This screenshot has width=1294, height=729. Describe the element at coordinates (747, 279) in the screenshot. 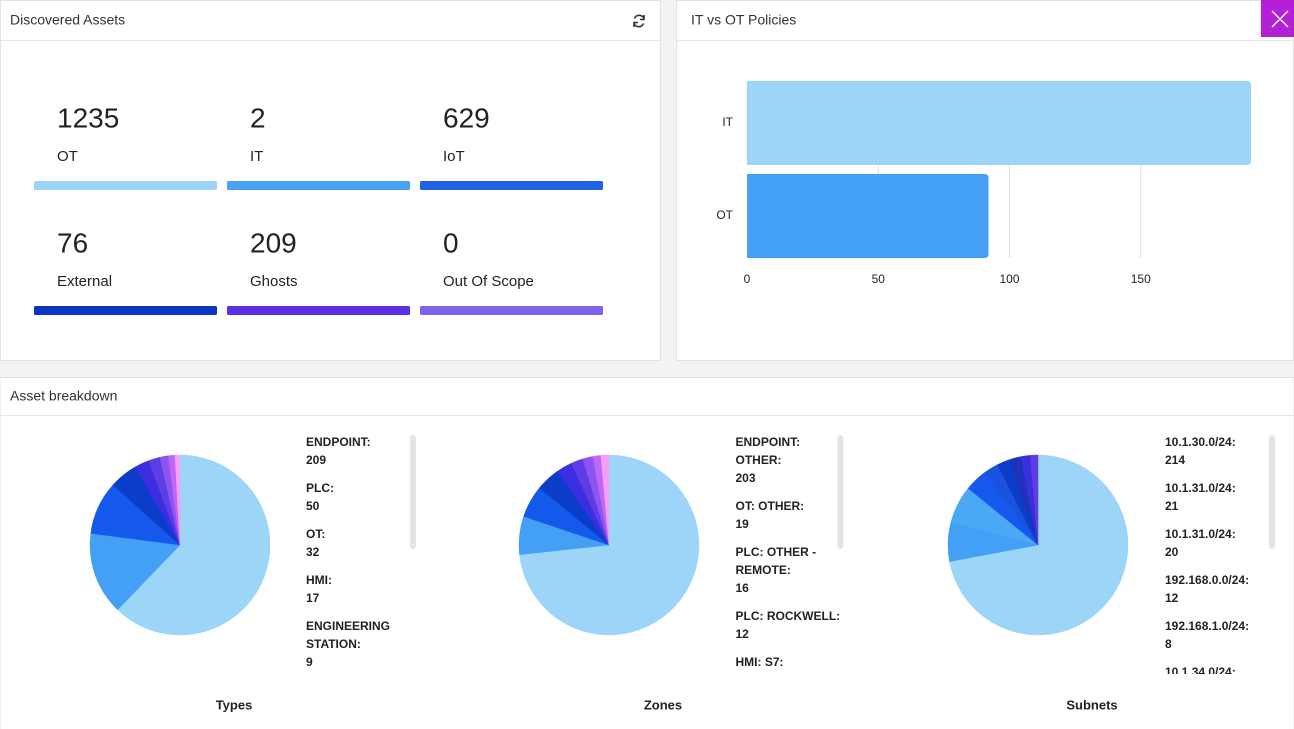

I see `x-tick-label: 0` at that location.